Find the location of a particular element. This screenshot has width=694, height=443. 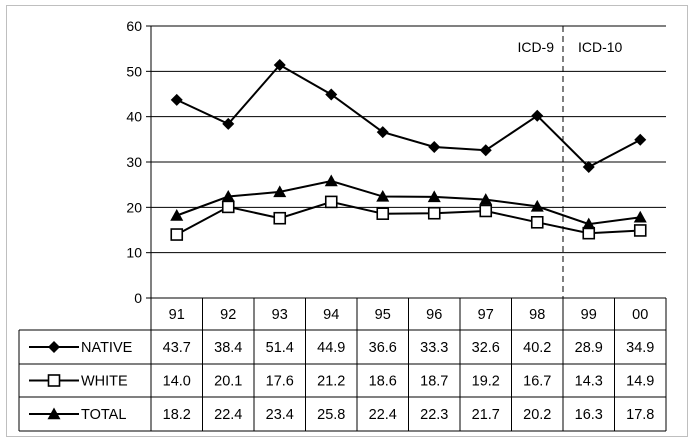

data-label-white: 20.1 is located at coordinates (228, 382).